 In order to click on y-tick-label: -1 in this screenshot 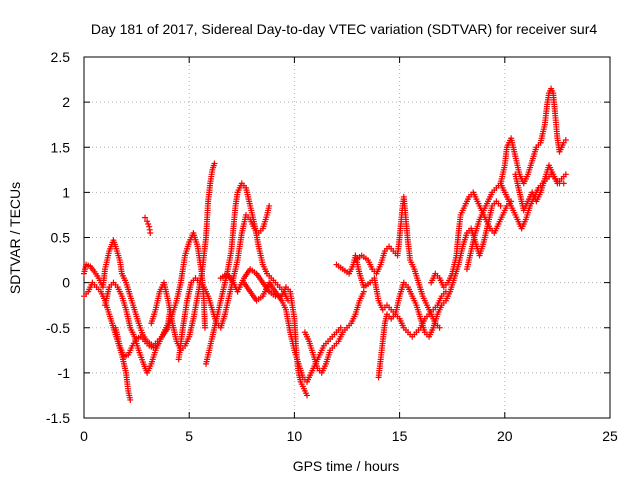, I will do `click(64, 373)`.